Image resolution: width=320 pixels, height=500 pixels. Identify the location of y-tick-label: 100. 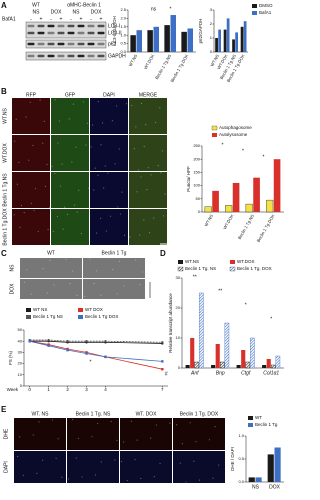
(196, 185).